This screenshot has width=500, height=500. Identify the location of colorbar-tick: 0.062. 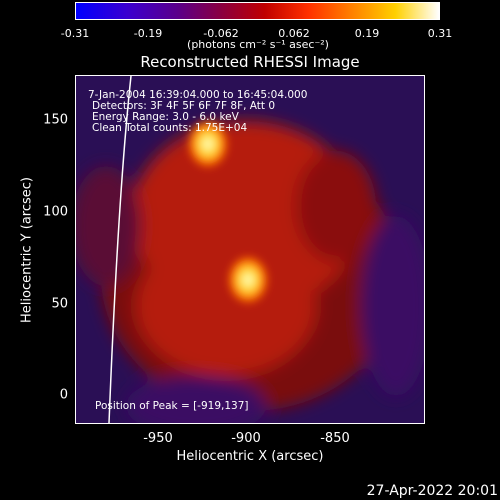
(294, 33).